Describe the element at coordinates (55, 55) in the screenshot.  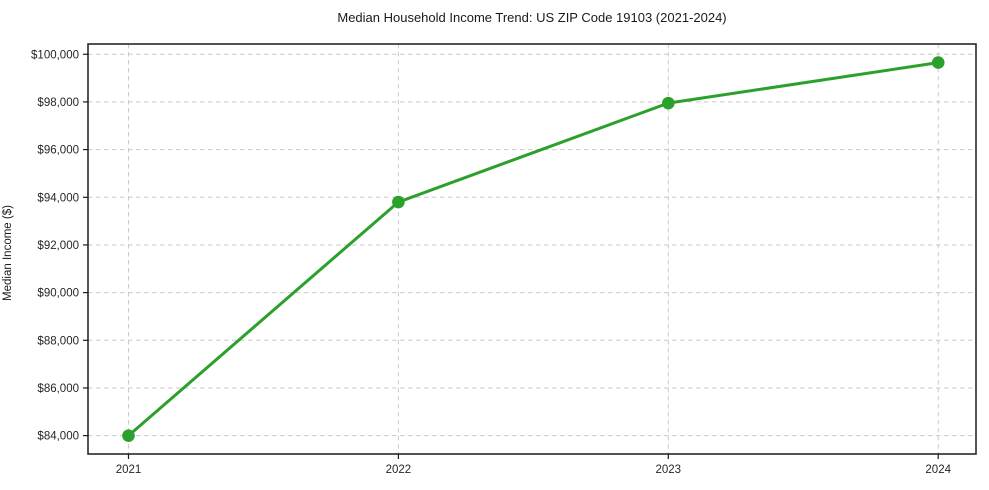
I see `y-tick-label: $100,000` at that location.